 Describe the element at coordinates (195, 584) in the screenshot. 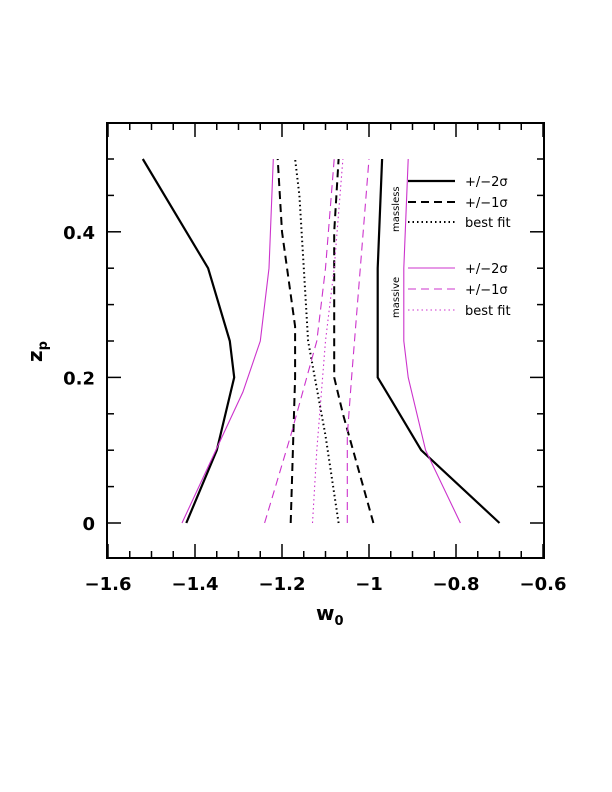

I see `x-tick-label: −1.4` at that location.